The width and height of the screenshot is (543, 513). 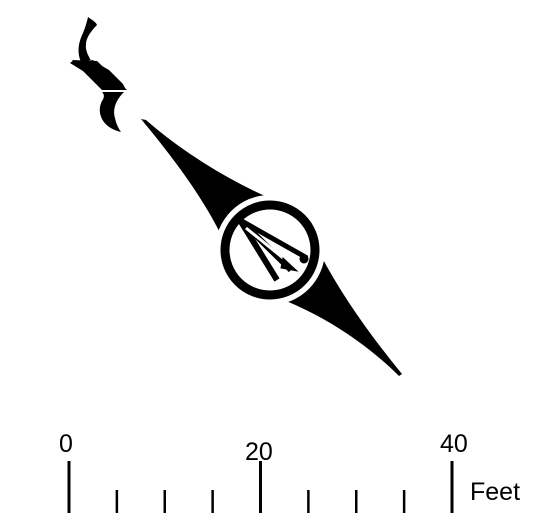 I want to click on scale-unit-label: Feet, so click(x=495, y=492).